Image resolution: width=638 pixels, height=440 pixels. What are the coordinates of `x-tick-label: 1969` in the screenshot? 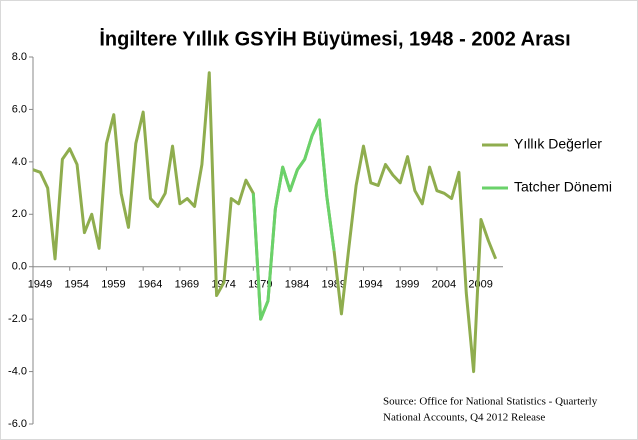 It's located at (187, 285).